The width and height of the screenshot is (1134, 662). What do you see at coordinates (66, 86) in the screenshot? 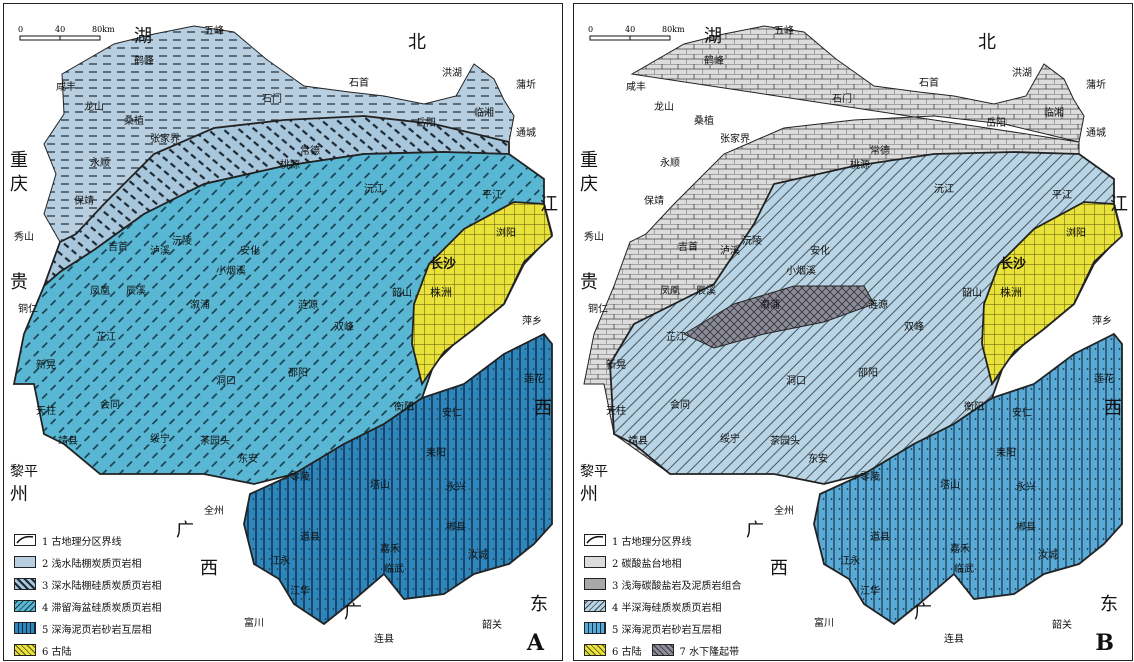
I see `city-label: 咸丰` at bounding box center [66, 86].